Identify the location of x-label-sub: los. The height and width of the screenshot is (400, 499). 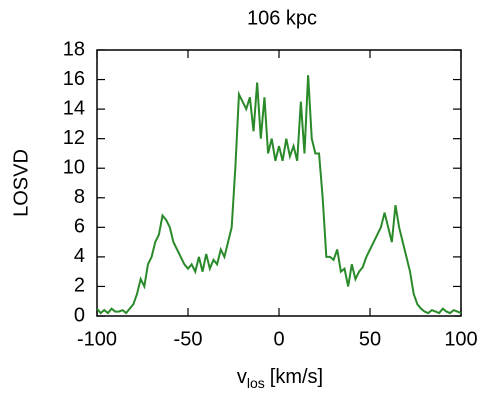
(256, 383).